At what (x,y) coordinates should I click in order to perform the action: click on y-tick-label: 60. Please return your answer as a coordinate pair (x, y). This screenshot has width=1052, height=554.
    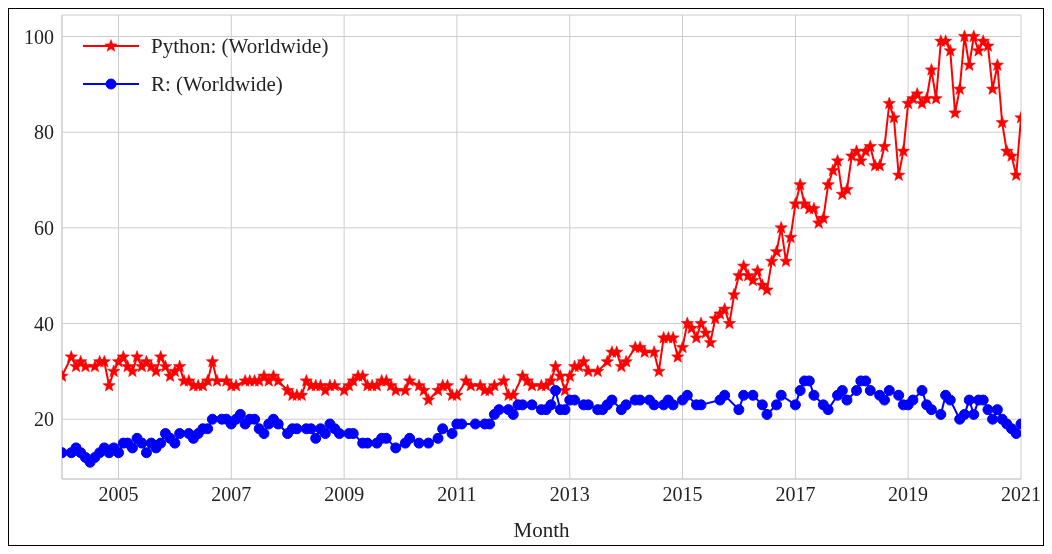
    Looking at the image, I should click on (44, 227).